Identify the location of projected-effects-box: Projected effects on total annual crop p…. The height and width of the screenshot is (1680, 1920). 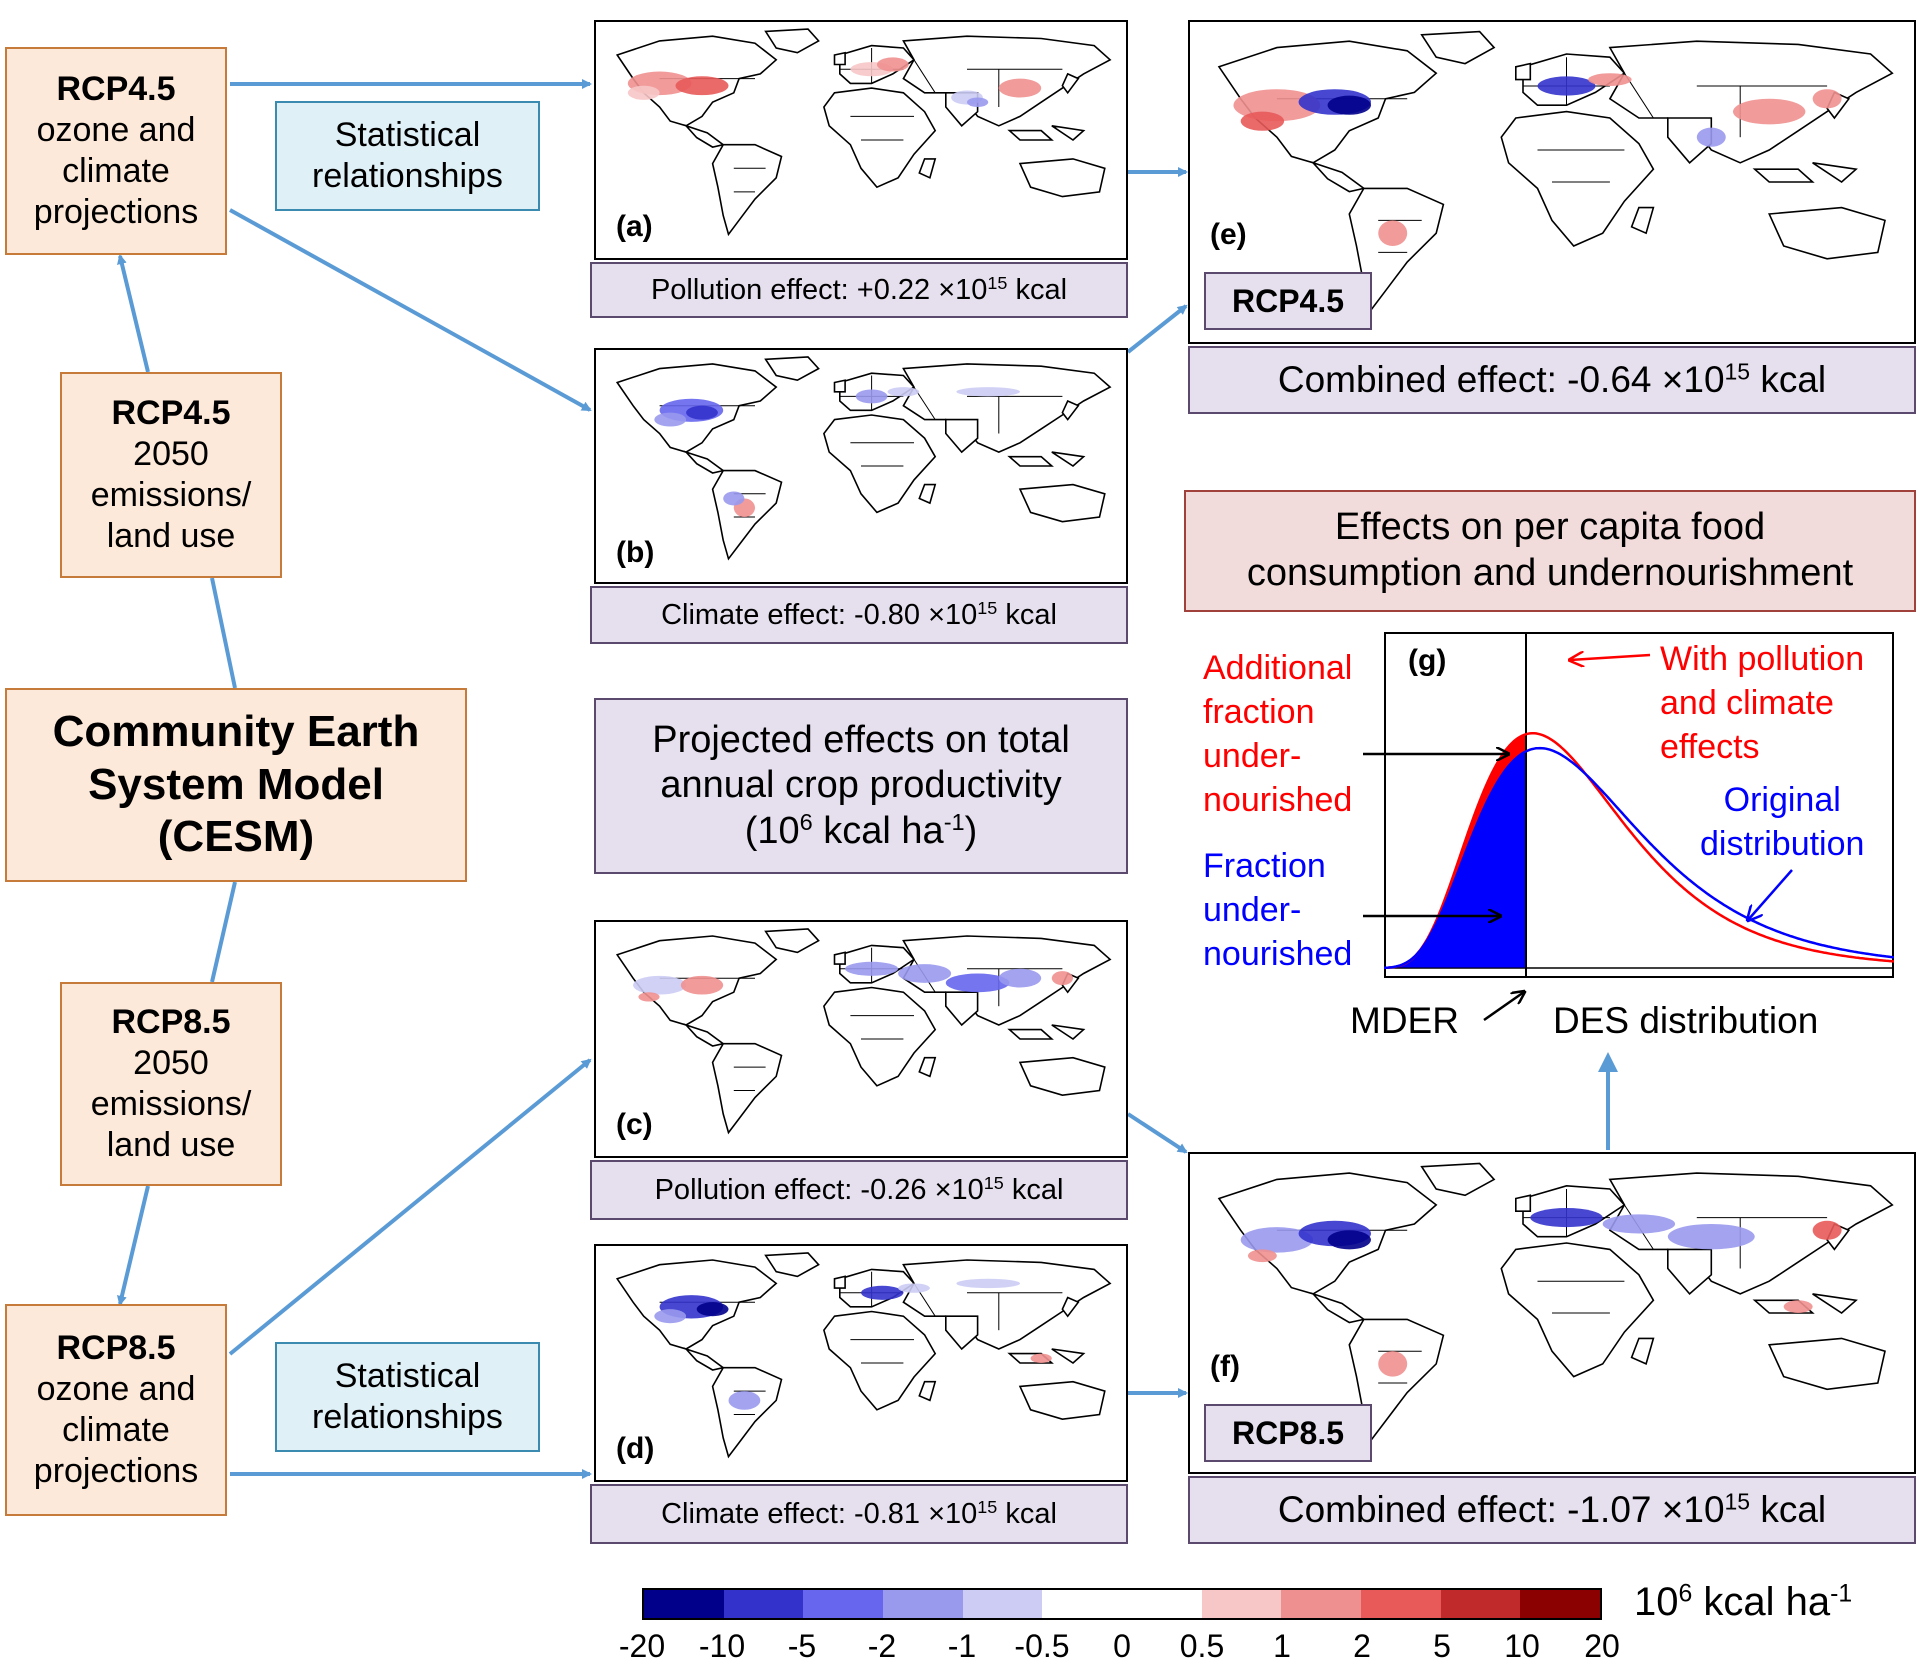
(861, 786).